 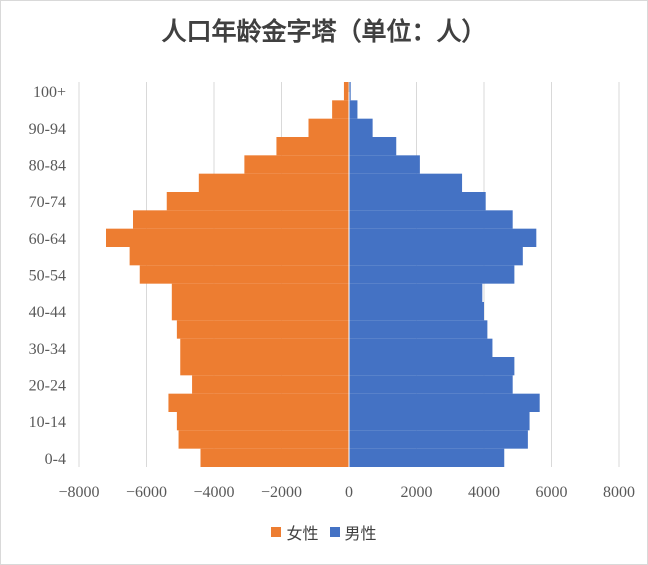 What do you see at coordinates (55, 459) in the screenshot?
I see `y-tick-label: 0-4` at bounding box center [55, 459].